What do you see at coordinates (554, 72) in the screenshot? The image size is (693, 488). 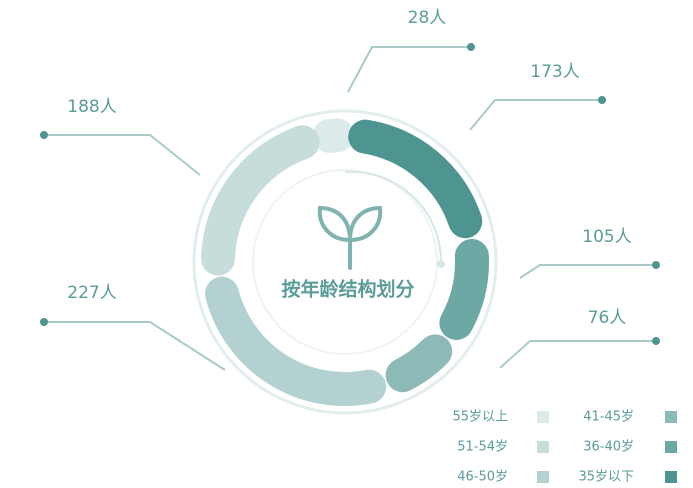 I see `value-label: 173人` at bounding box center [554, 72].